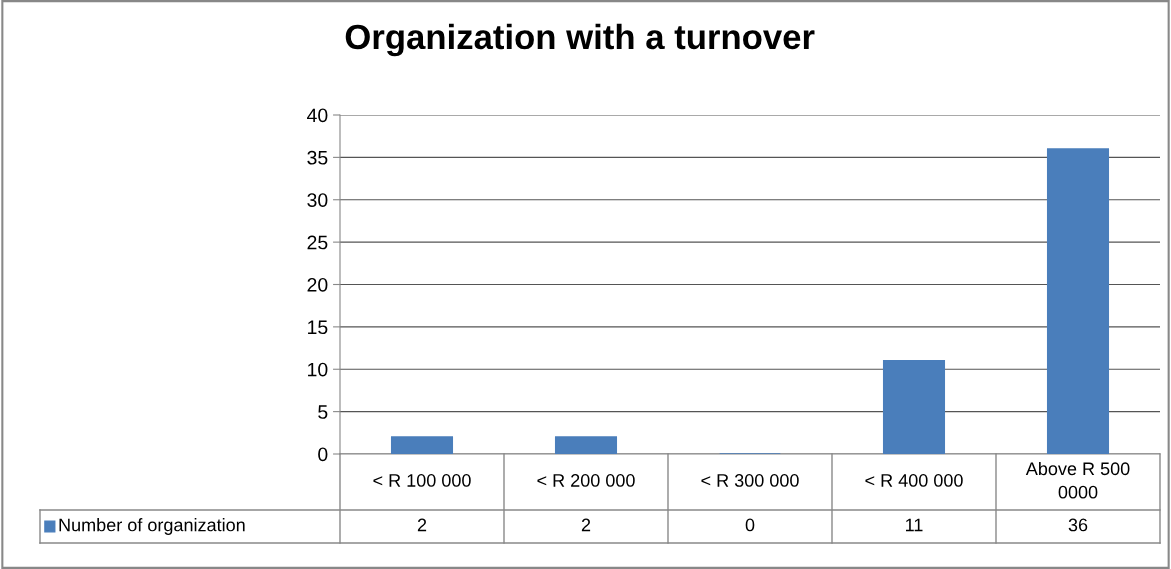 Image resolution: width=1171 pixels, height=569 pixels. Describe the element at coordinates (1077, 480) in the screenshot. I see `x-tick-label: Above R 500 0000` at that location.